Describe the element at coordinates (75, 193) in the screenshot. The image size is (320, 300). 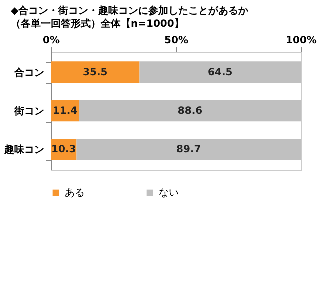
I see `legend-label: ある` at that location.